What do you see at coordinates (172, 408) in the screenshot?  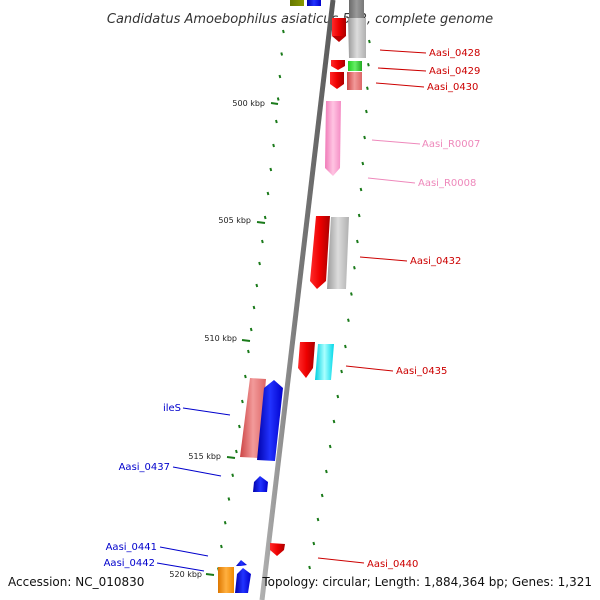 I see `gene-label: ileS` at bounding box center [172, 408].